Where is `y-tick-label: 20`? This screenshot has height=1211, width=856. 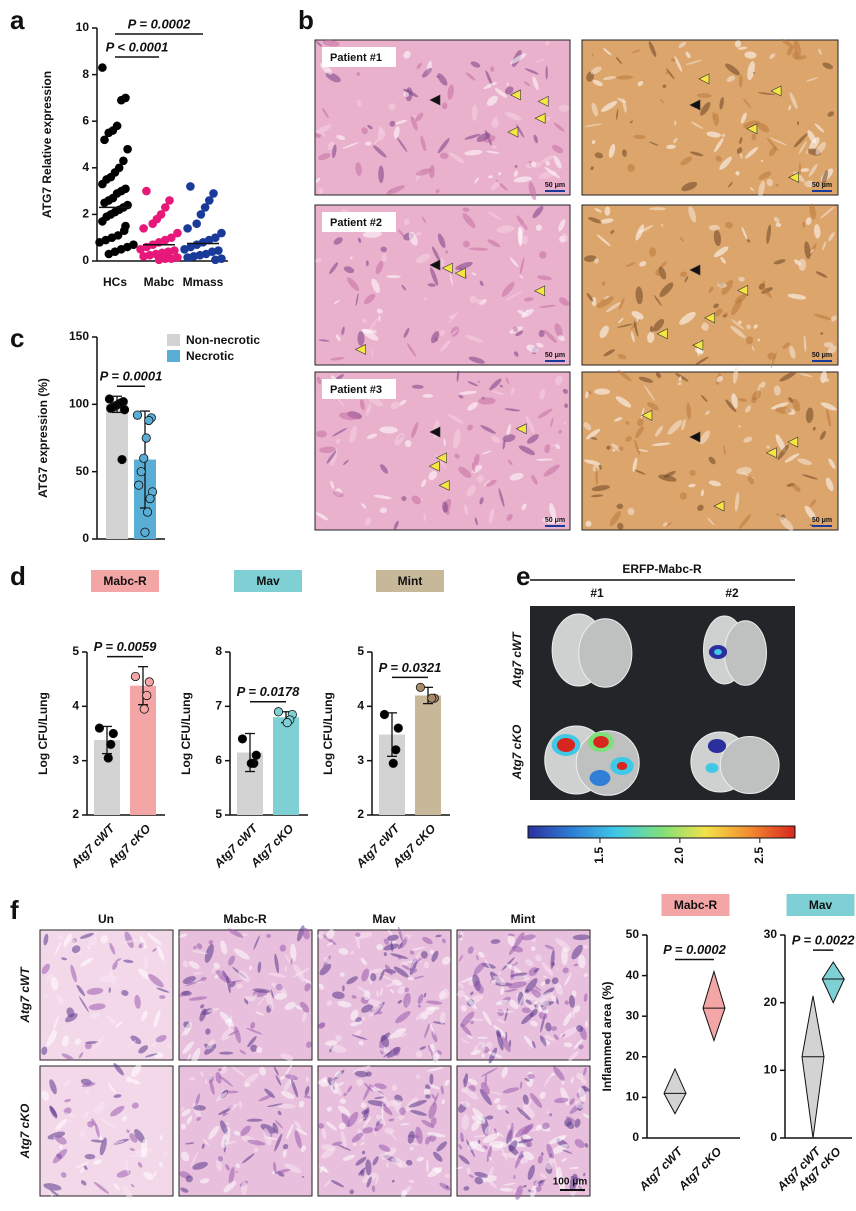
y-tick-label: 20 is located at coordinates (633, 1056).